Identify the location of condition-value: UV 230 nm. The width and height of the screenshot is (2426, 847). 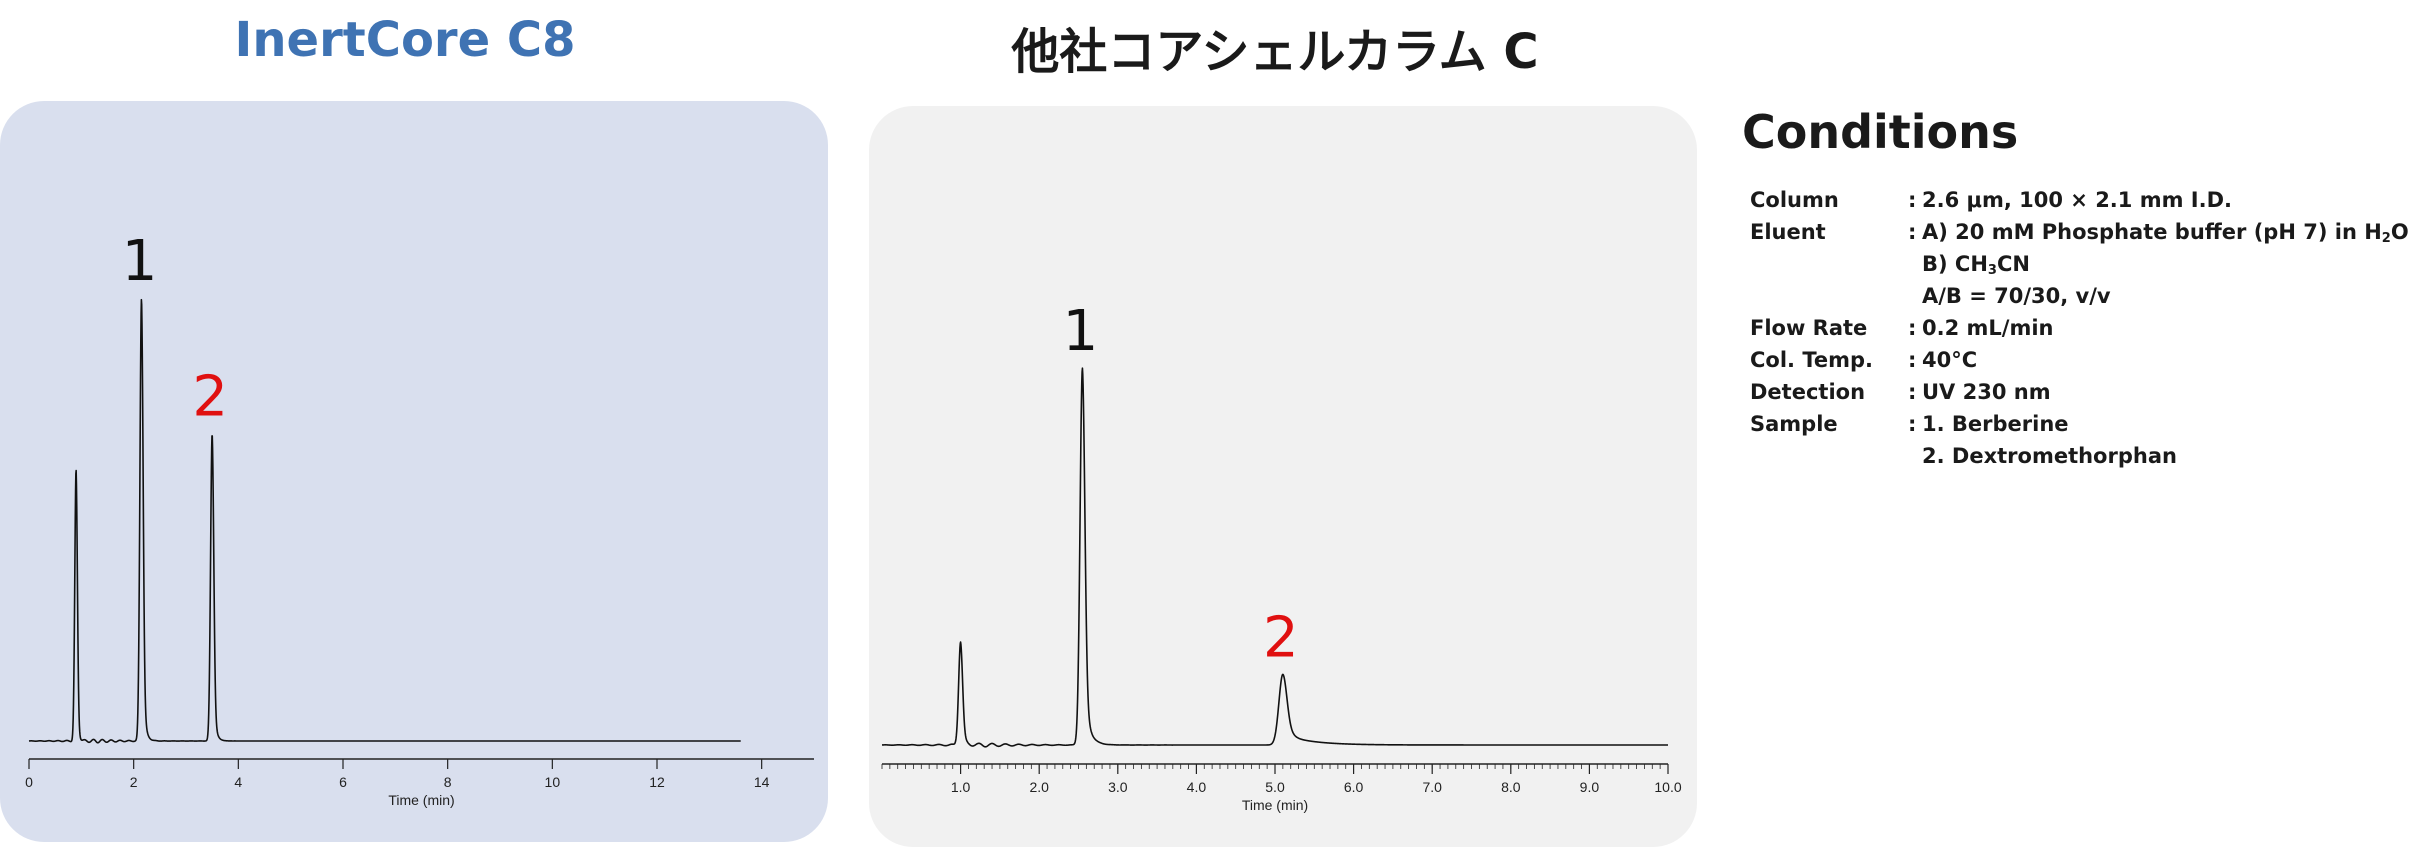
(1986, 392).